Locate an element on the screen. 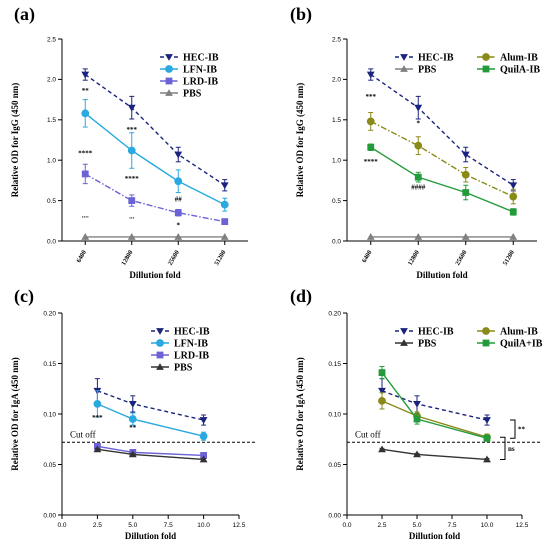 The width and height of the screenshot is (545, 550). y-tick-label: 2.0 is located at coordinates (51, 80).